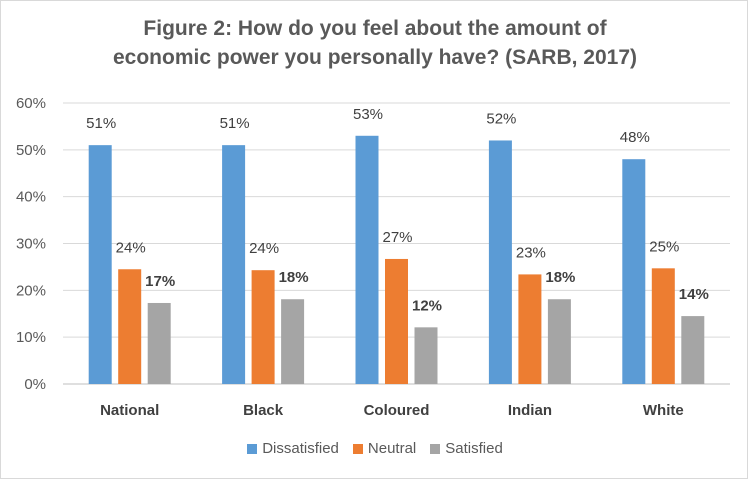 The width and height of the screenshot is (750, 481). Describe the element at coordinates (31, 290) in the screenshot. I see `y-tick-label: 20%` at that location.